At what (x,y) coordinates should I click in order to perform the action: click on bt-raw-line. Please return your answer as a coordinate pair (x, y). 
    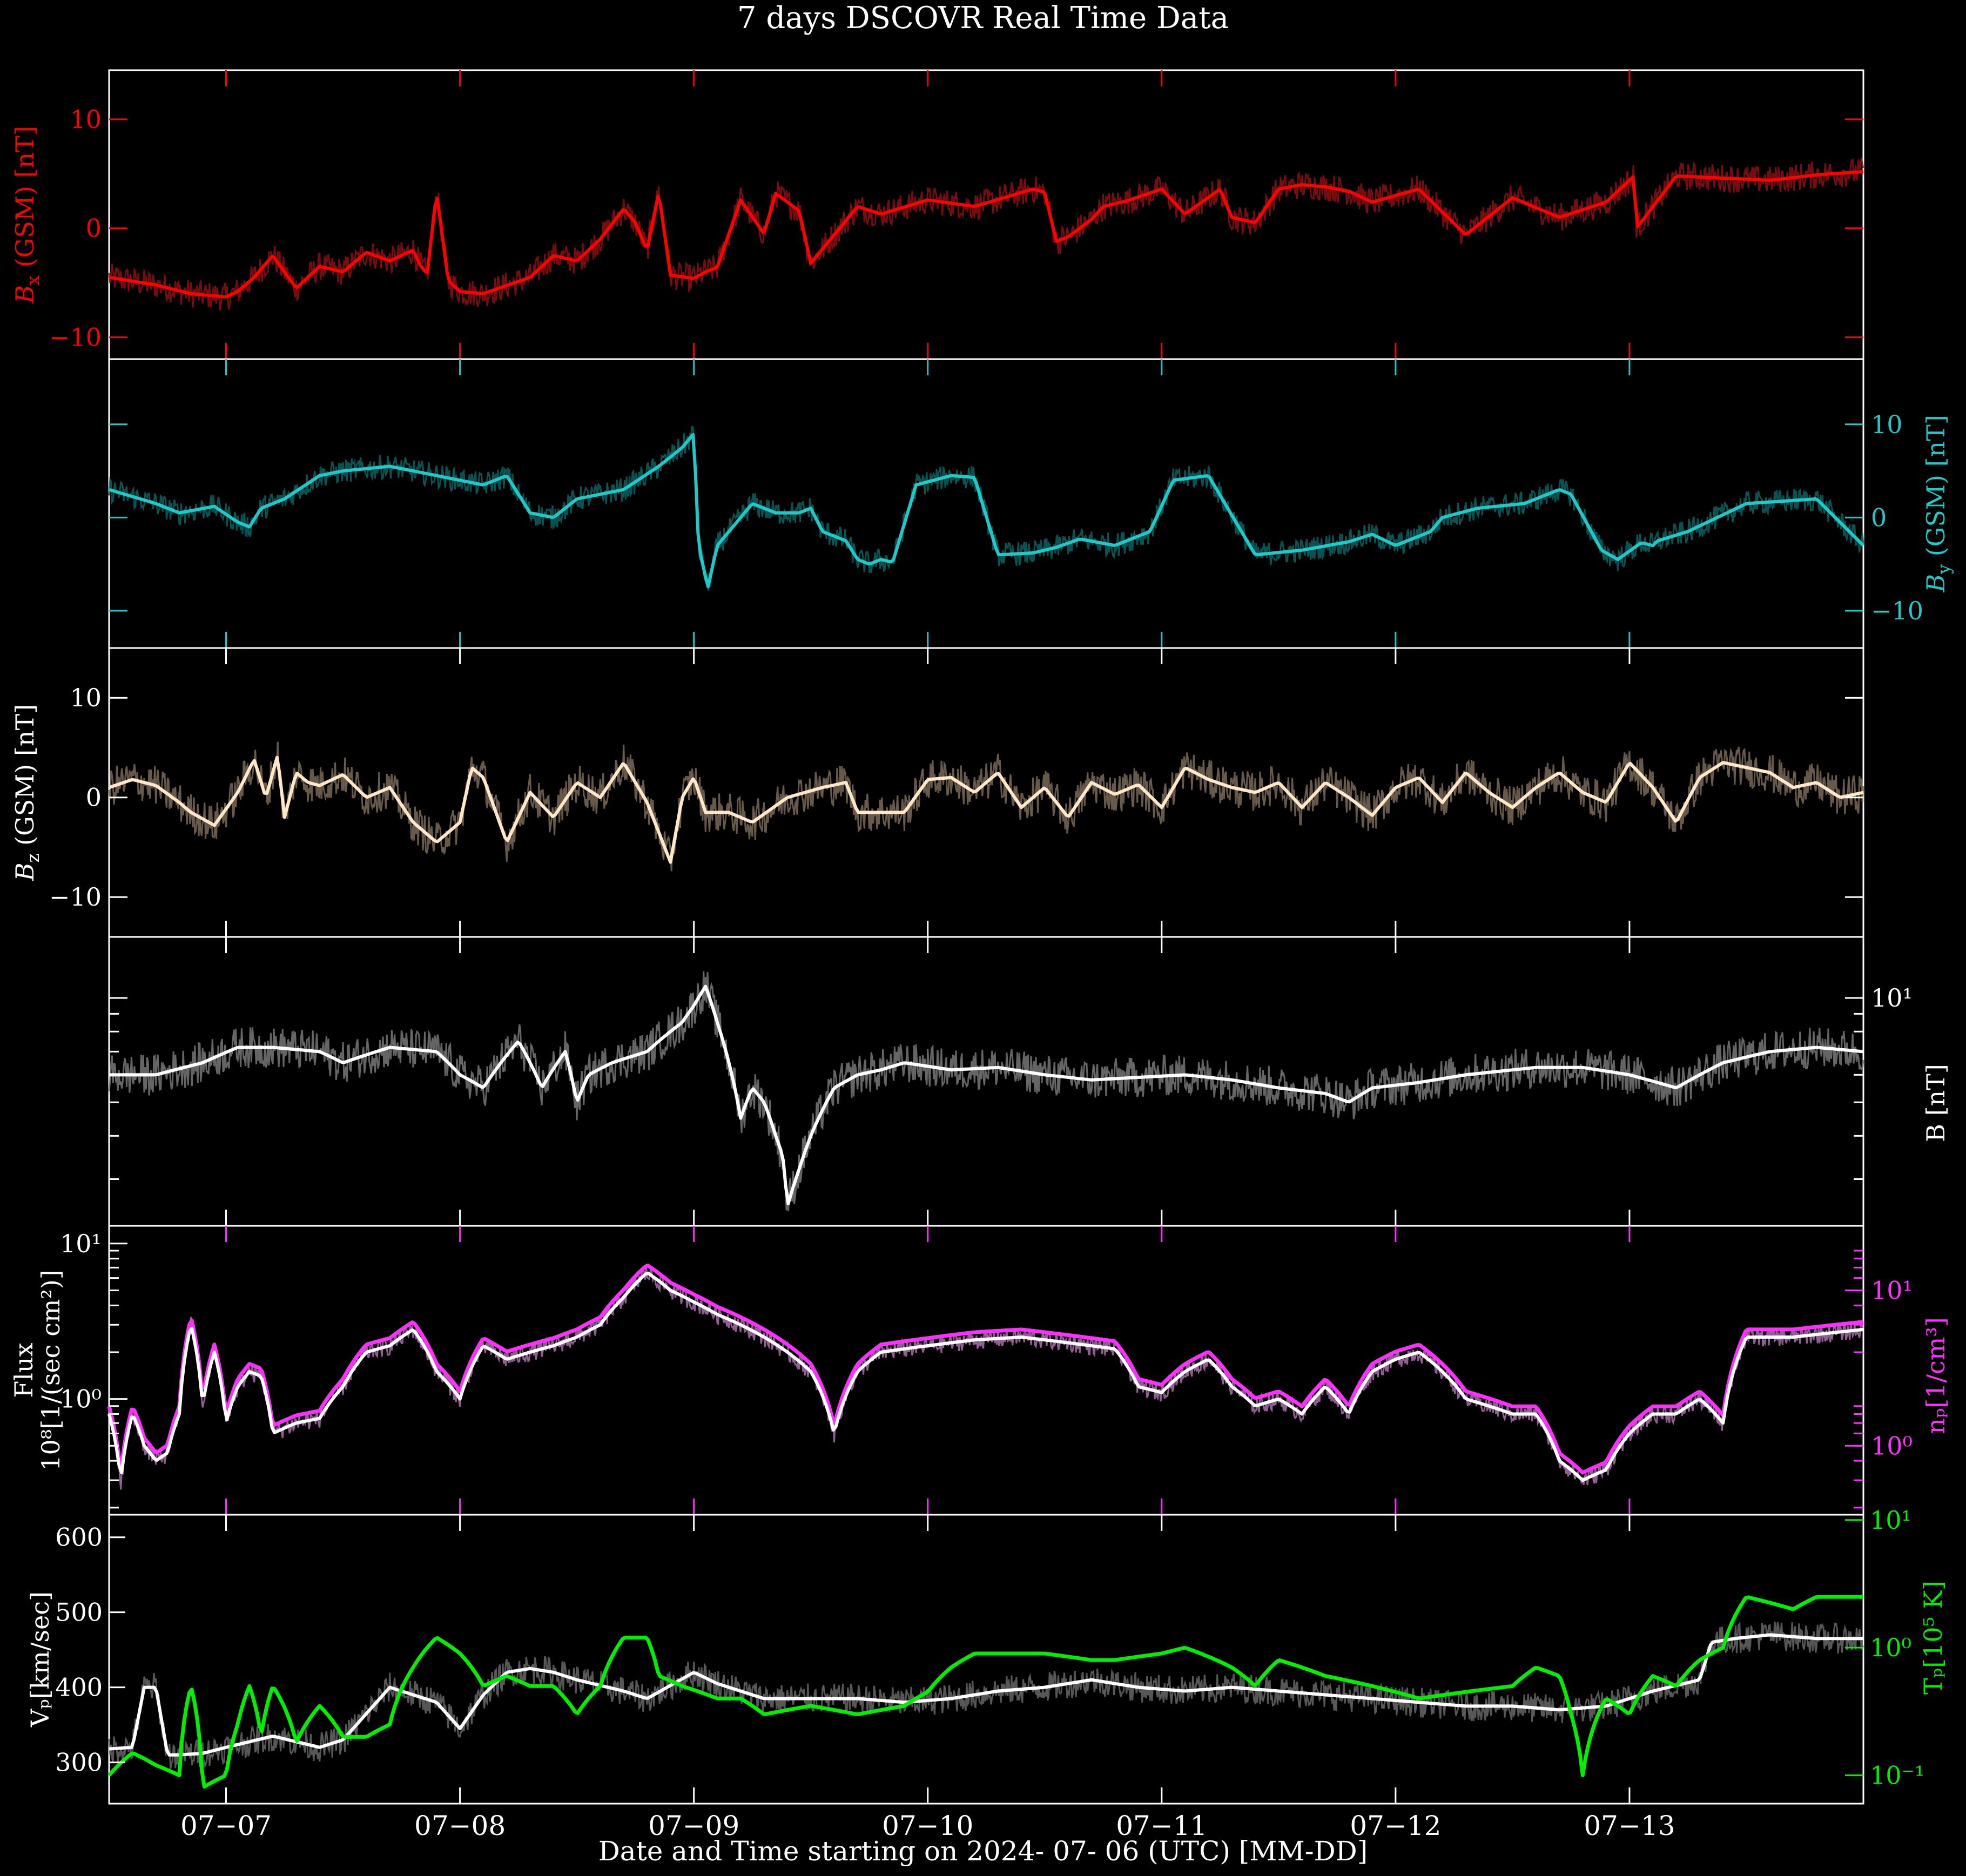
    Looking at the image, I should click on (986, 1091).